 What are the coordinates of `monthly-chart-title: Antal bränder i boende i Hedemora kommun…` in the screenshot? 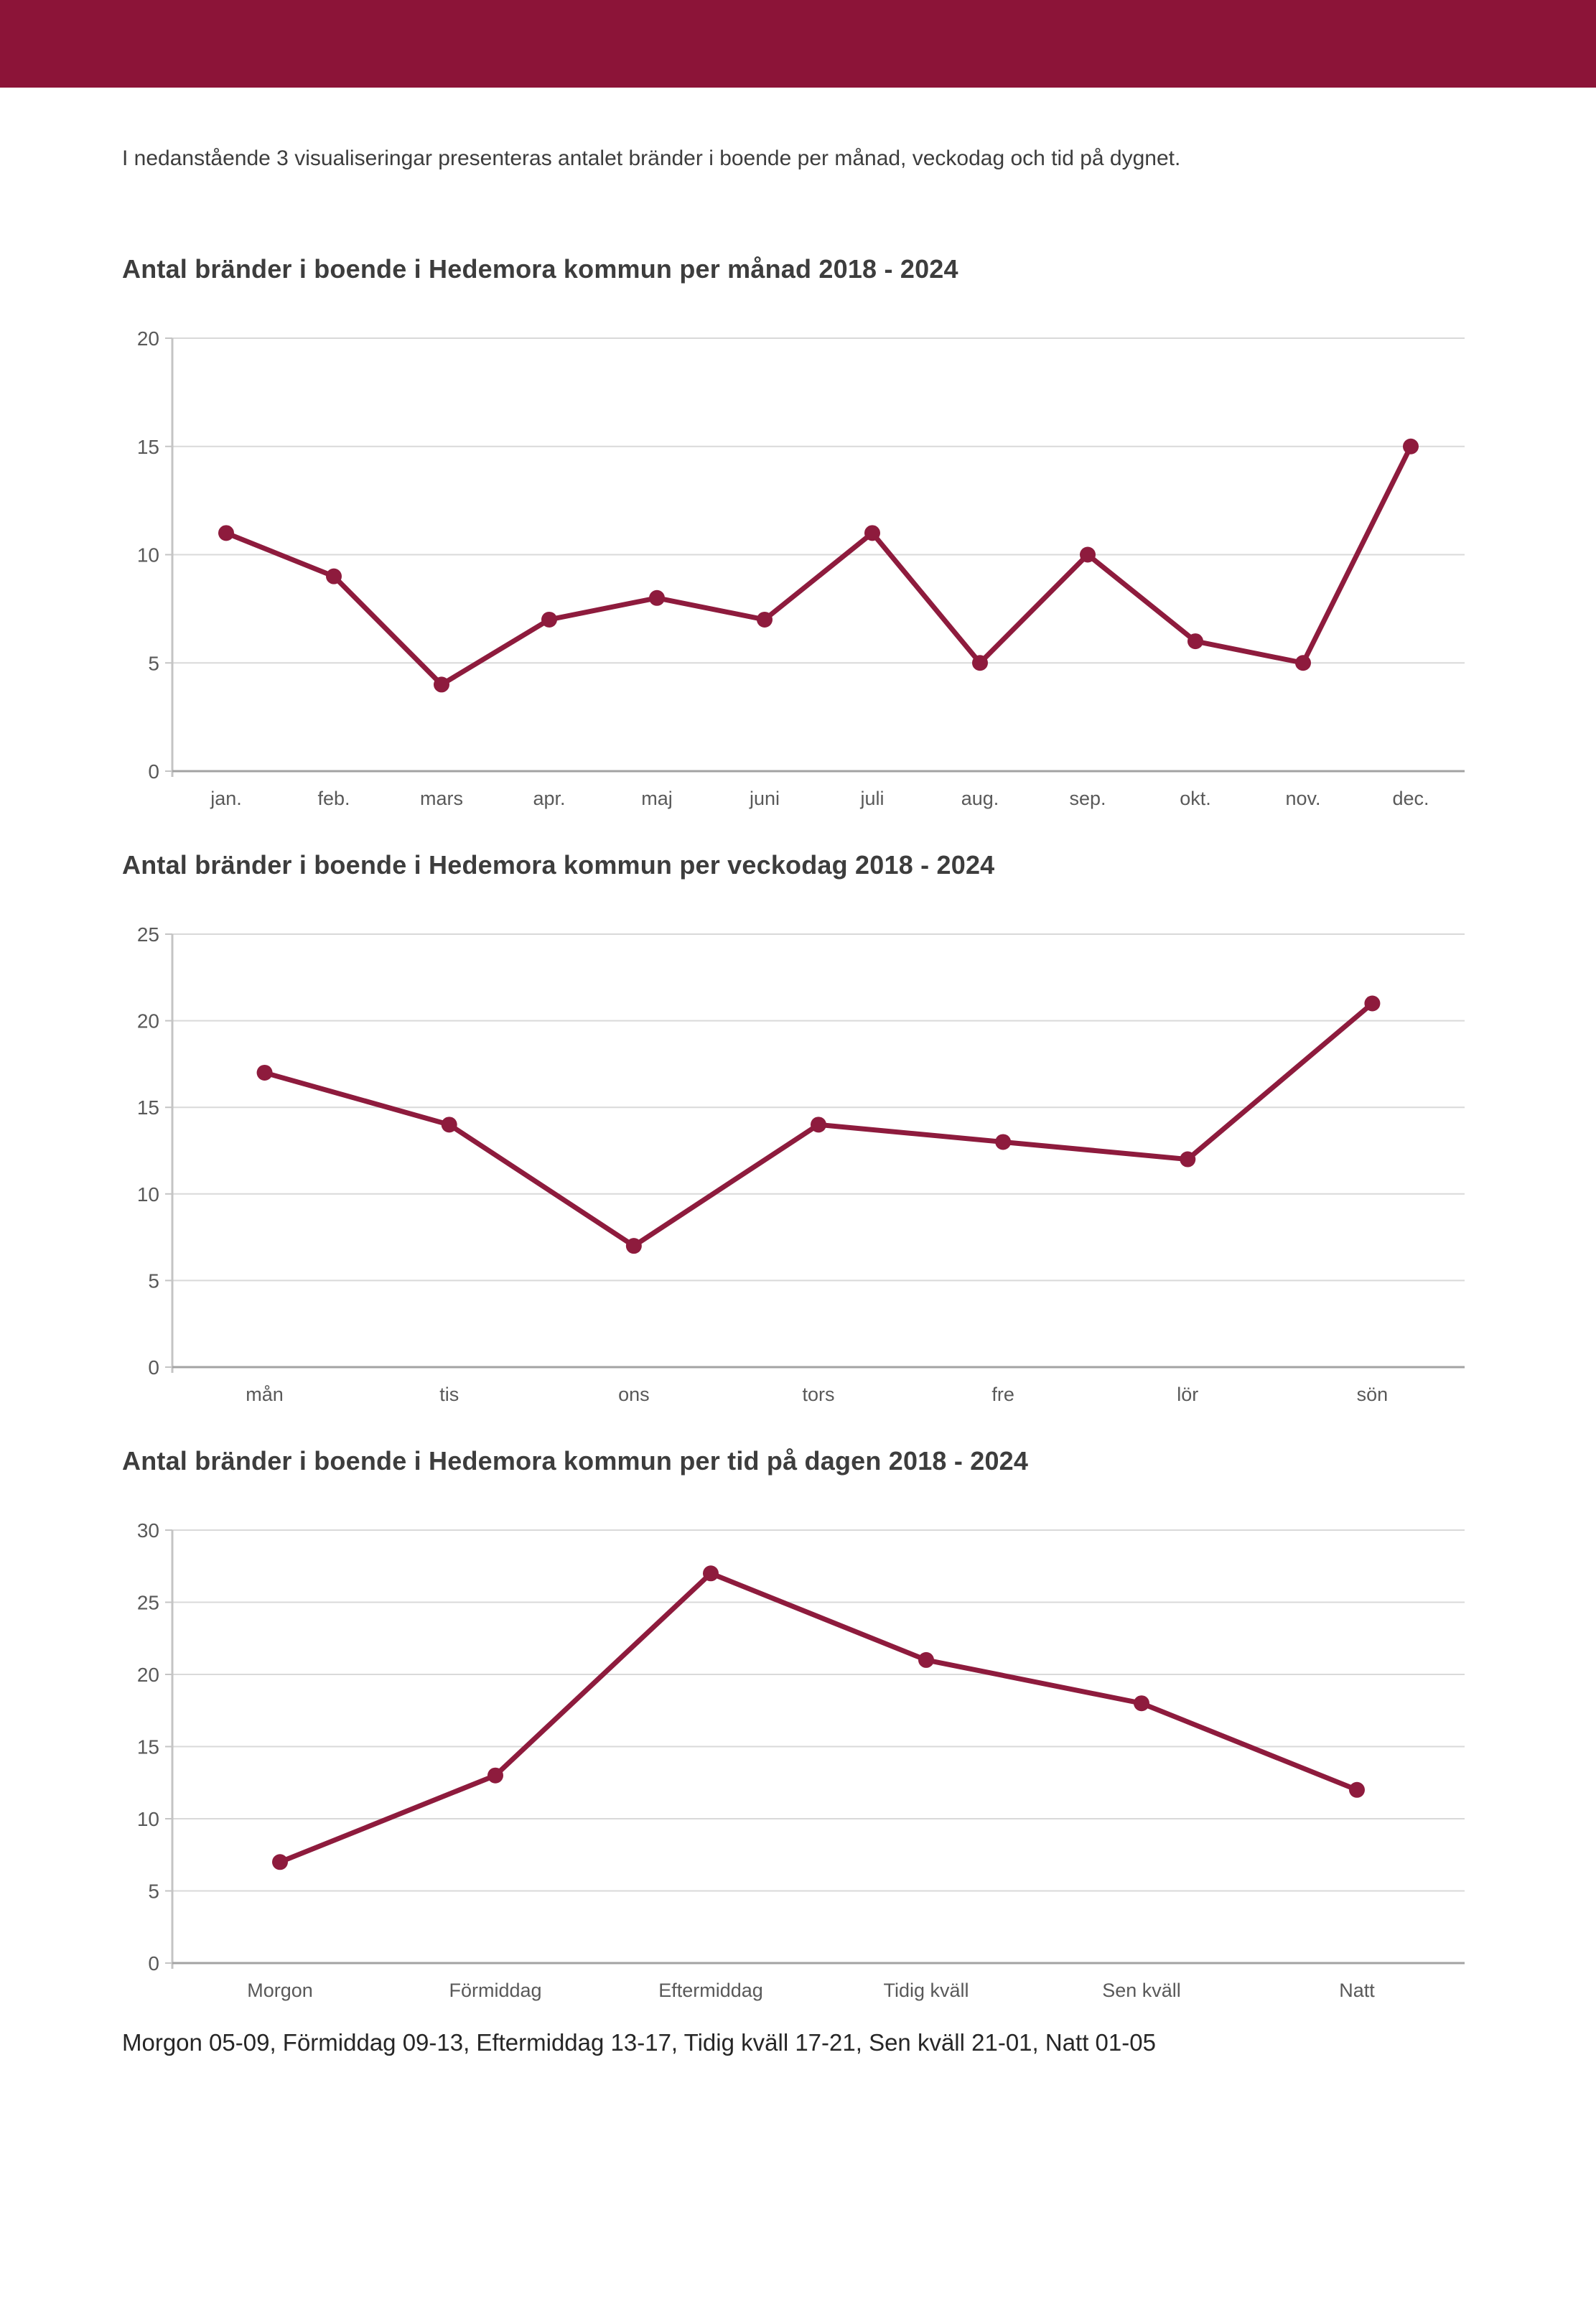 It's located at (540, 269).